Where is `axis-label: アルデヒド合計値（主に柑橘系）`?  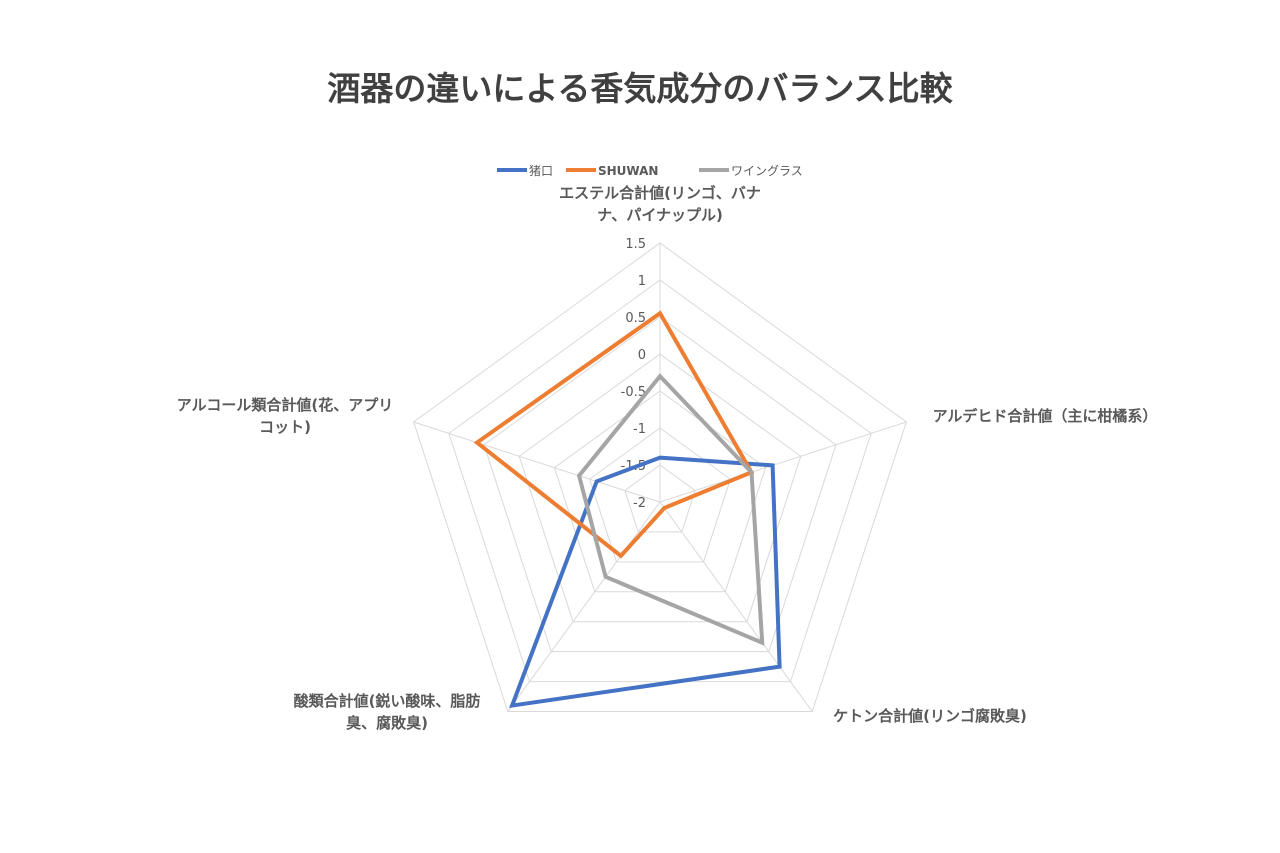
axis-label: アルデヒド合計値（主に柑橘系） is located at coordinates (1045, 416).